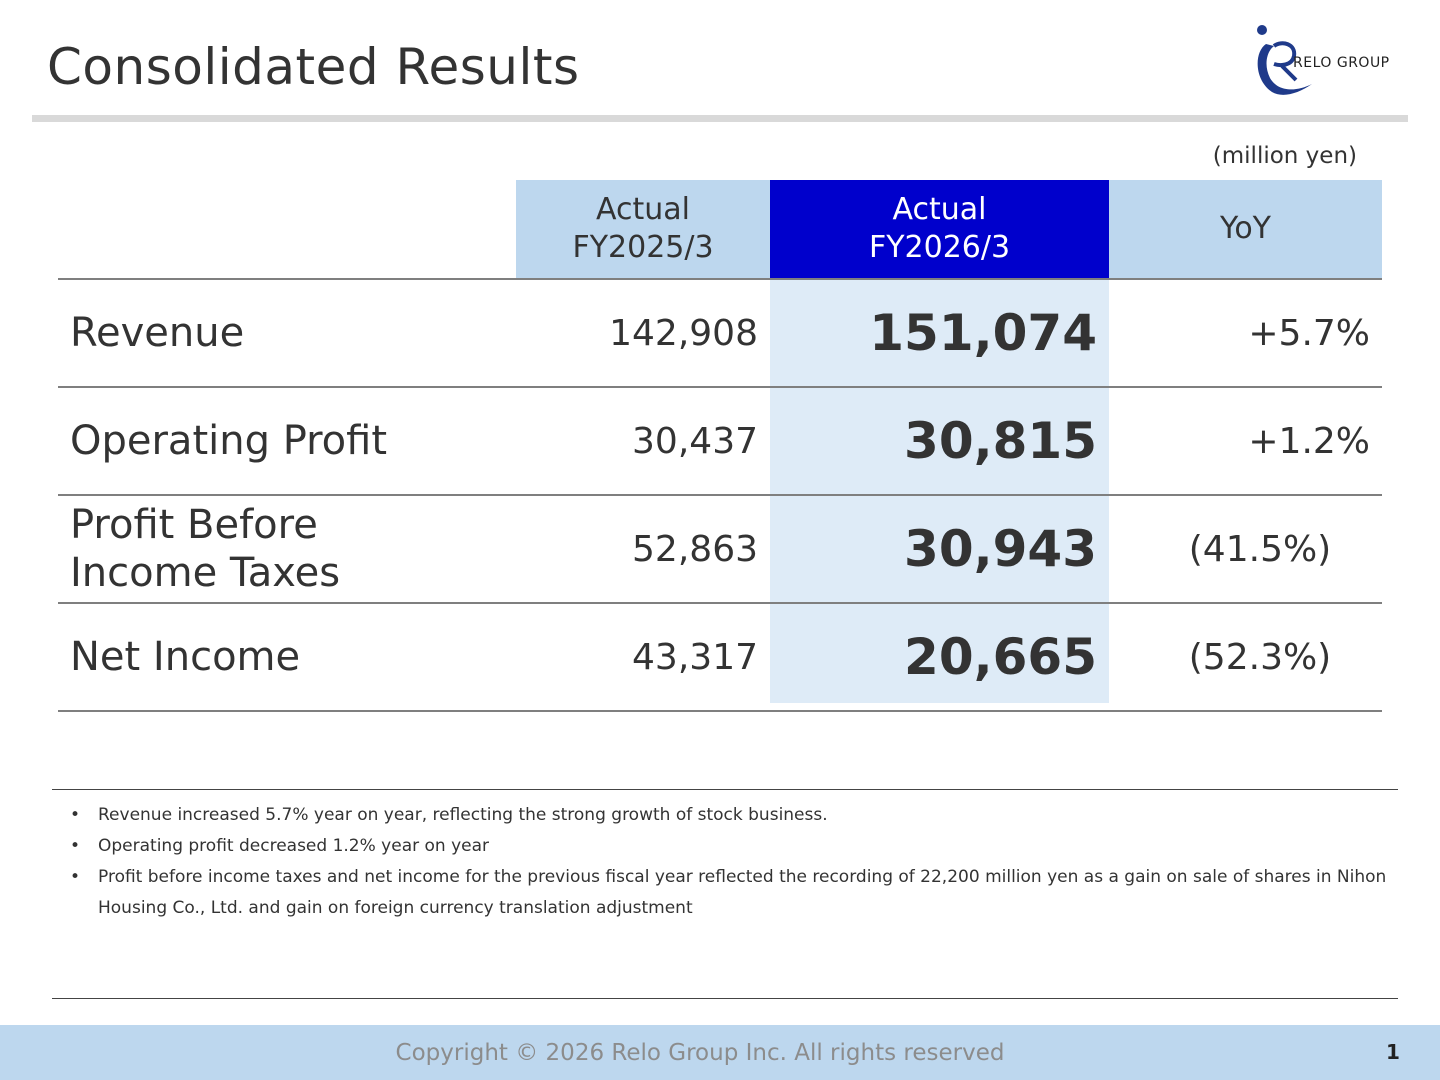 The height and width of the screenshot is (1080, 1440). What do you see at coordinates (643, 229) in the screenshot?
I see `column-header-prev-actual: Actual FY2025/3` at bounding box center [643, 229].